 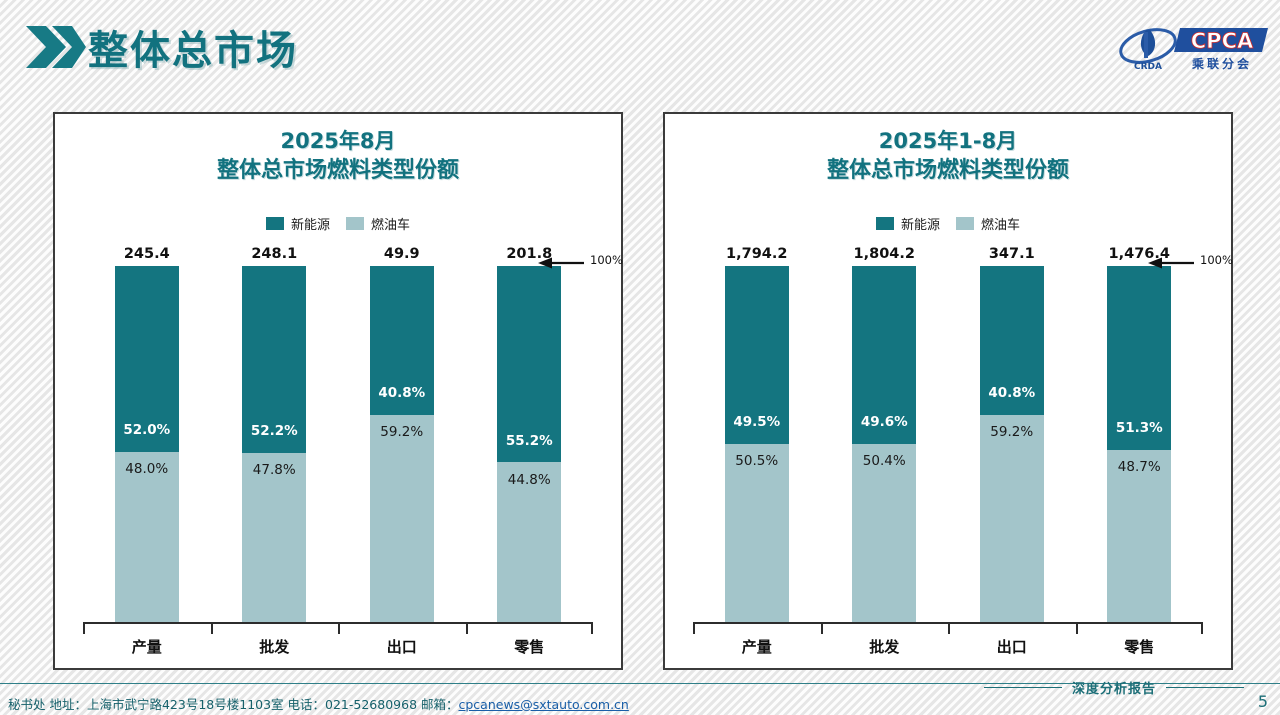 I want to click on legend-label-ice: 燃油车, so click(x=1001, y=225).